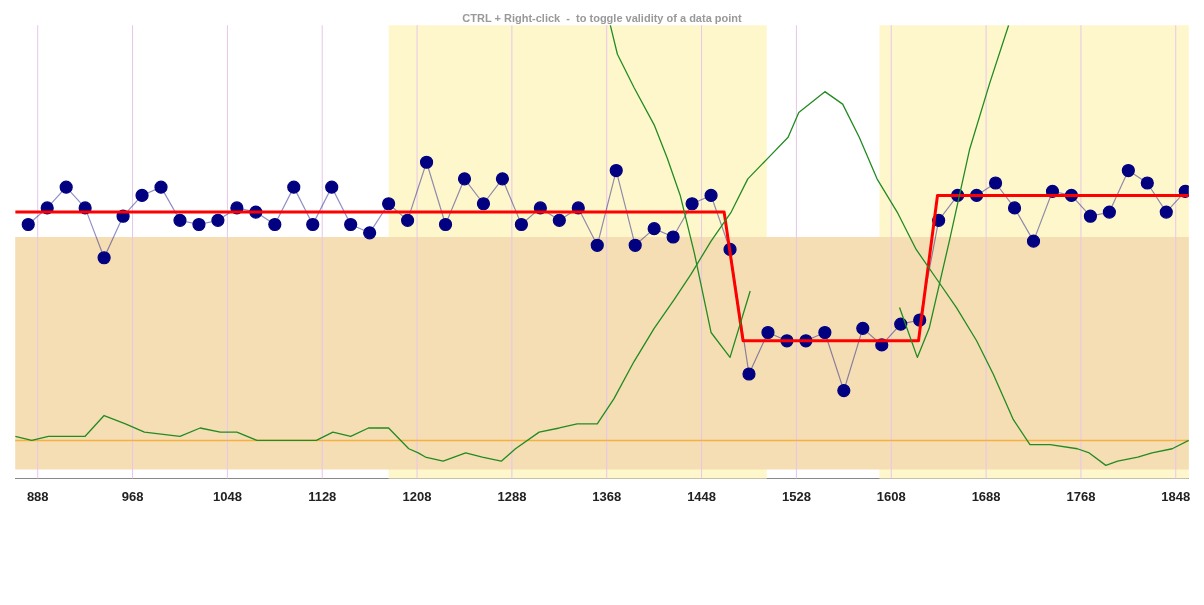 This screenshot has width=1204, height=605. What do you see at coordinates (417, 496) in the screenshot?
I see `x-tick-label: 1208` at bounding box center [417, 496].